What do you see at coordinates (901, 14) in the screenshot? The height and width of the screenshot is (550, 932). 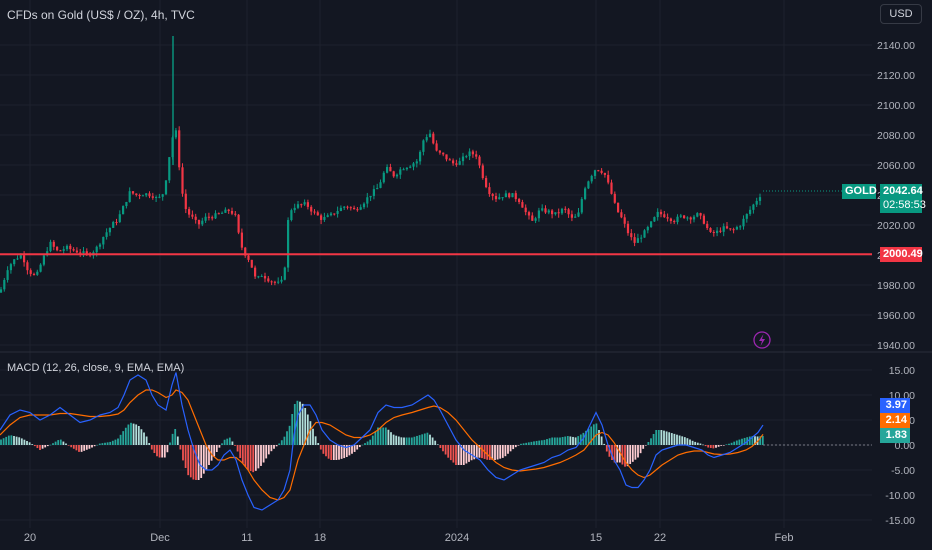 I see `currency-button: USD` at bounding box center [901, 14].